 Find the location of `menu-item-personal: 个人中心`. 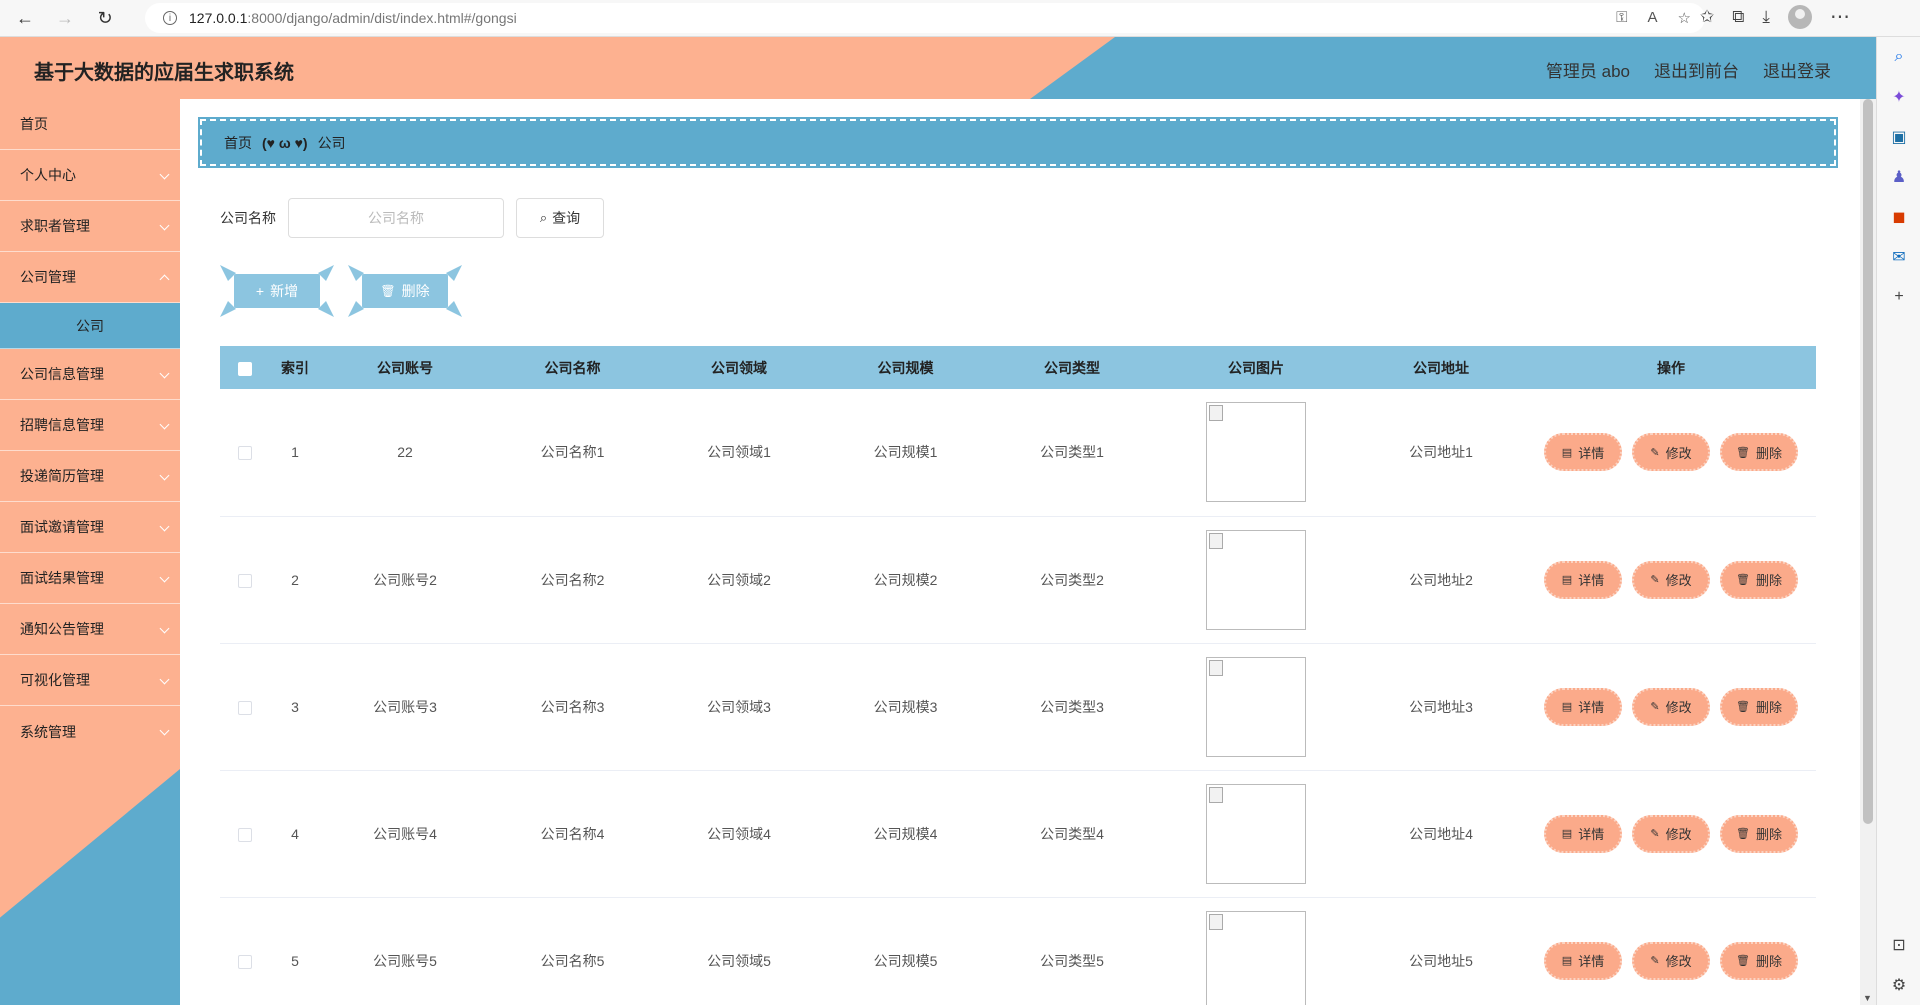

menu-item-personal: 个人中心 is located at coordinates (90, 175).